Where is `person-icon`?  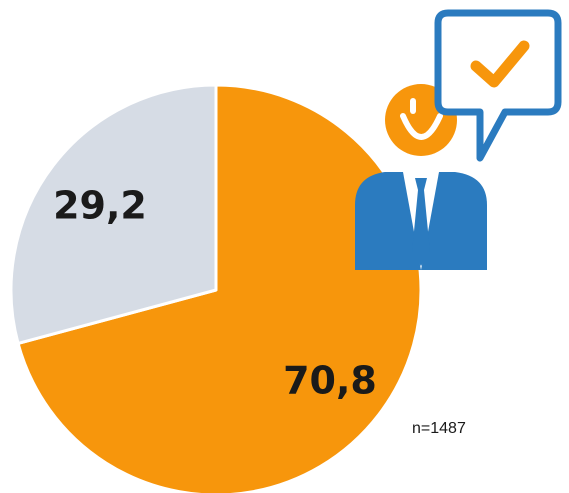 person-icon is located at coordinates (421, 177).